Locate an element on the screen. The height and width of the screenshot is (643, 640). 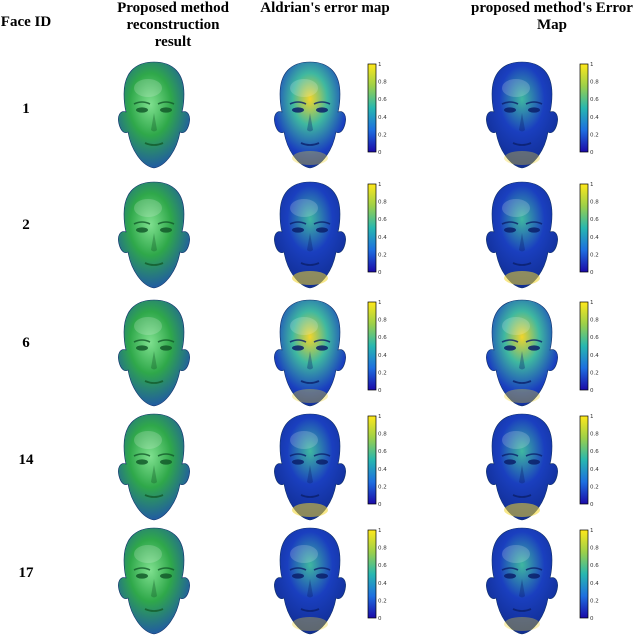
aldrian-panel-row-3: 0 0.2 0.4 0.6 0.8 1 is located at coordinates (326, 466).